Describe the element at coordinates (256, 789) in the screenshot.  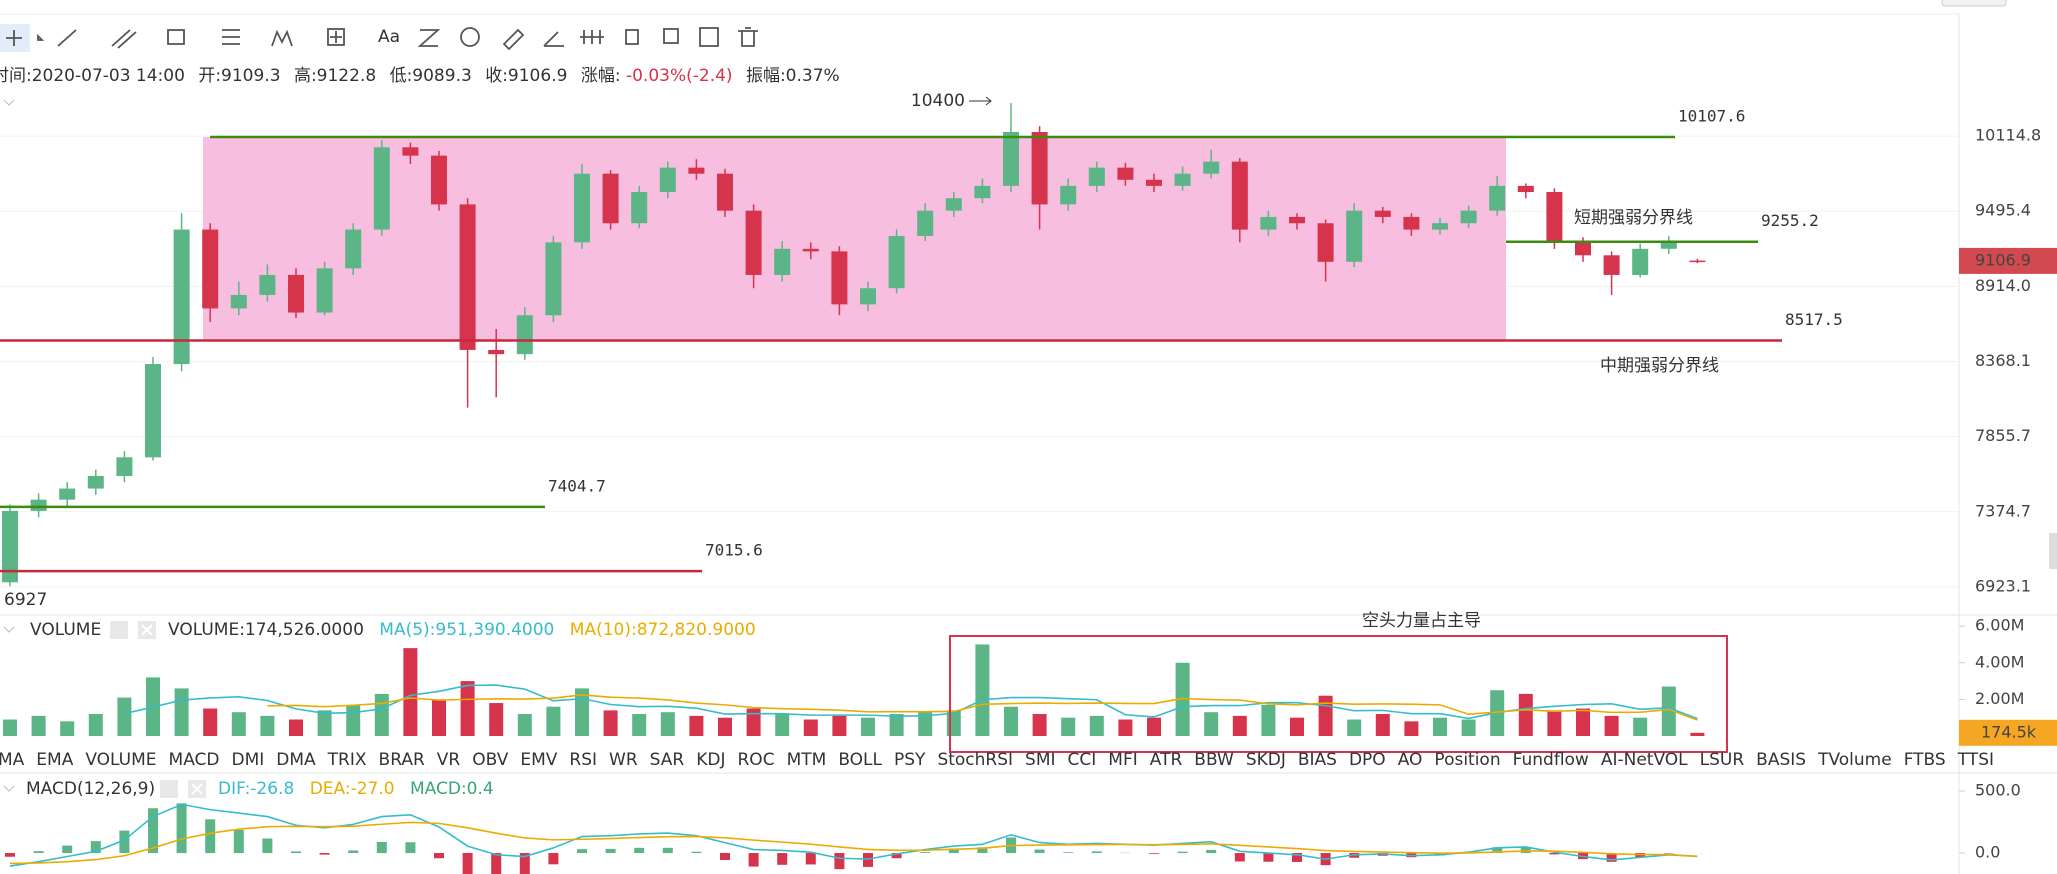
I see `dif-value: DIF:-26.8` at that location.